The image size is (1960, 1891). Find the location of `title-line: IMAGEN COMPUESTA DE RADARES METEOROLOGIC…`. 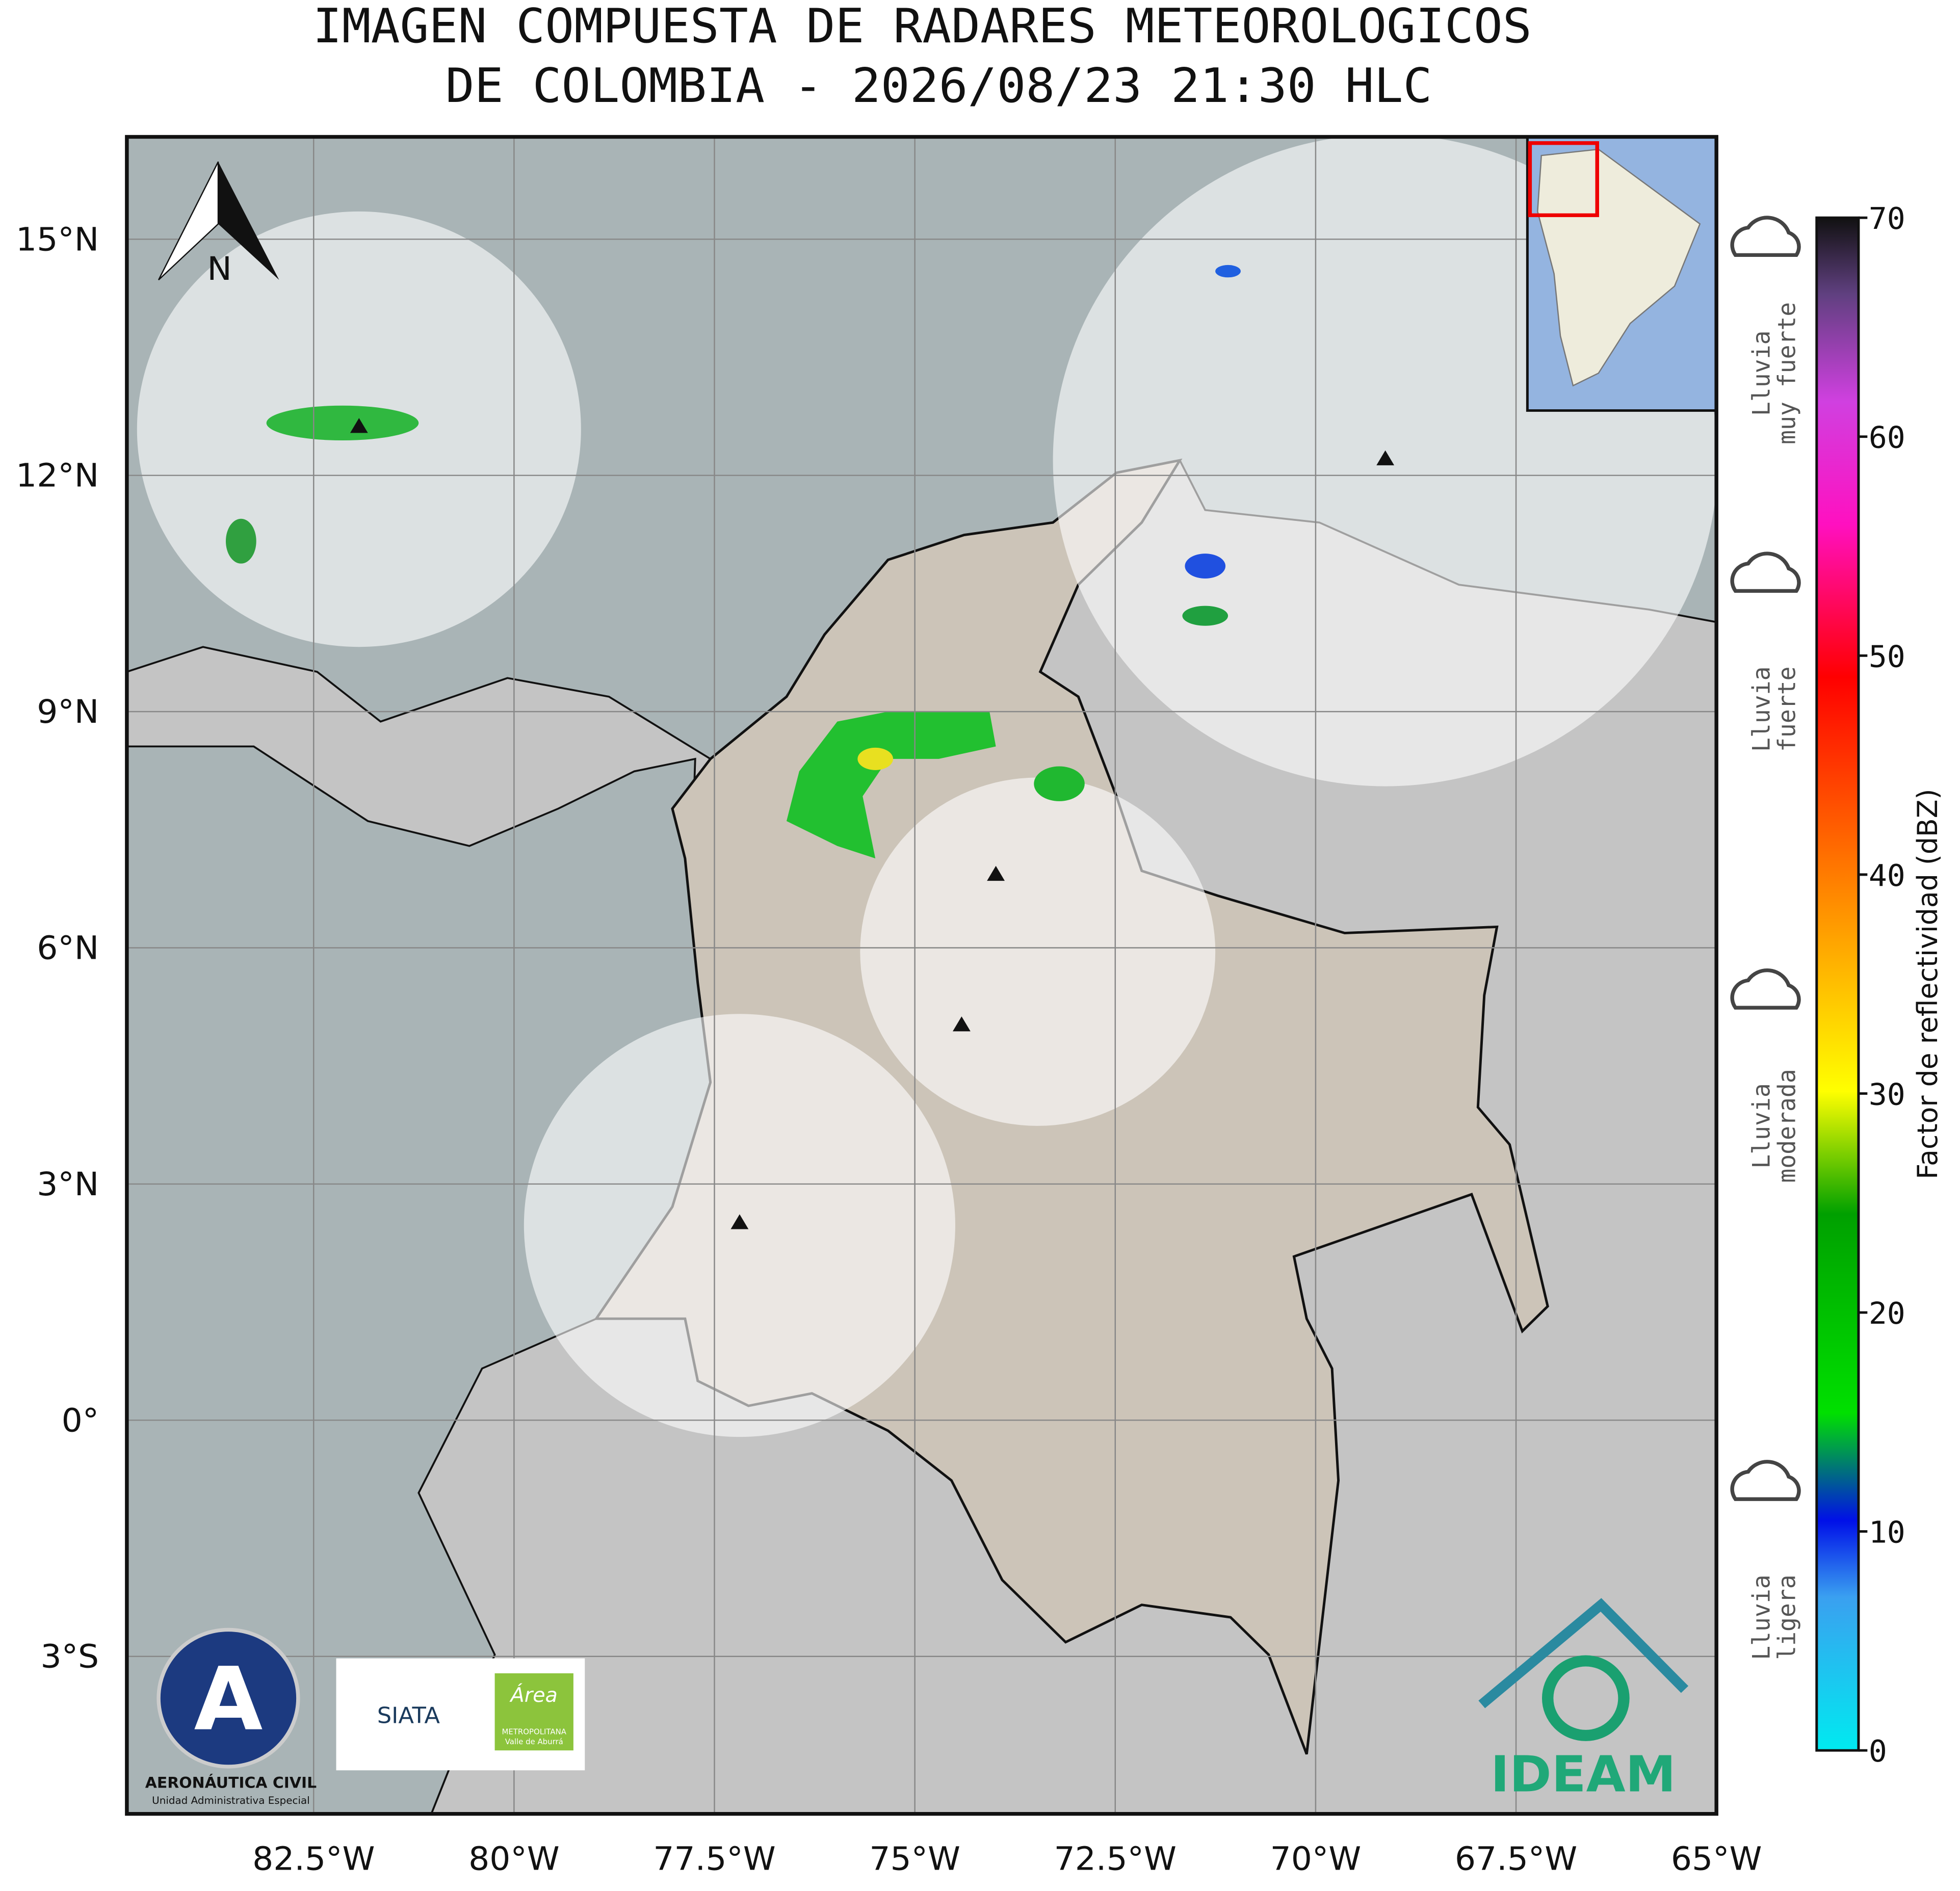

title-line: IMAGEN COMPUESTA DE RADARES METEOROLOGIC… is located at coordinates (923, 27).